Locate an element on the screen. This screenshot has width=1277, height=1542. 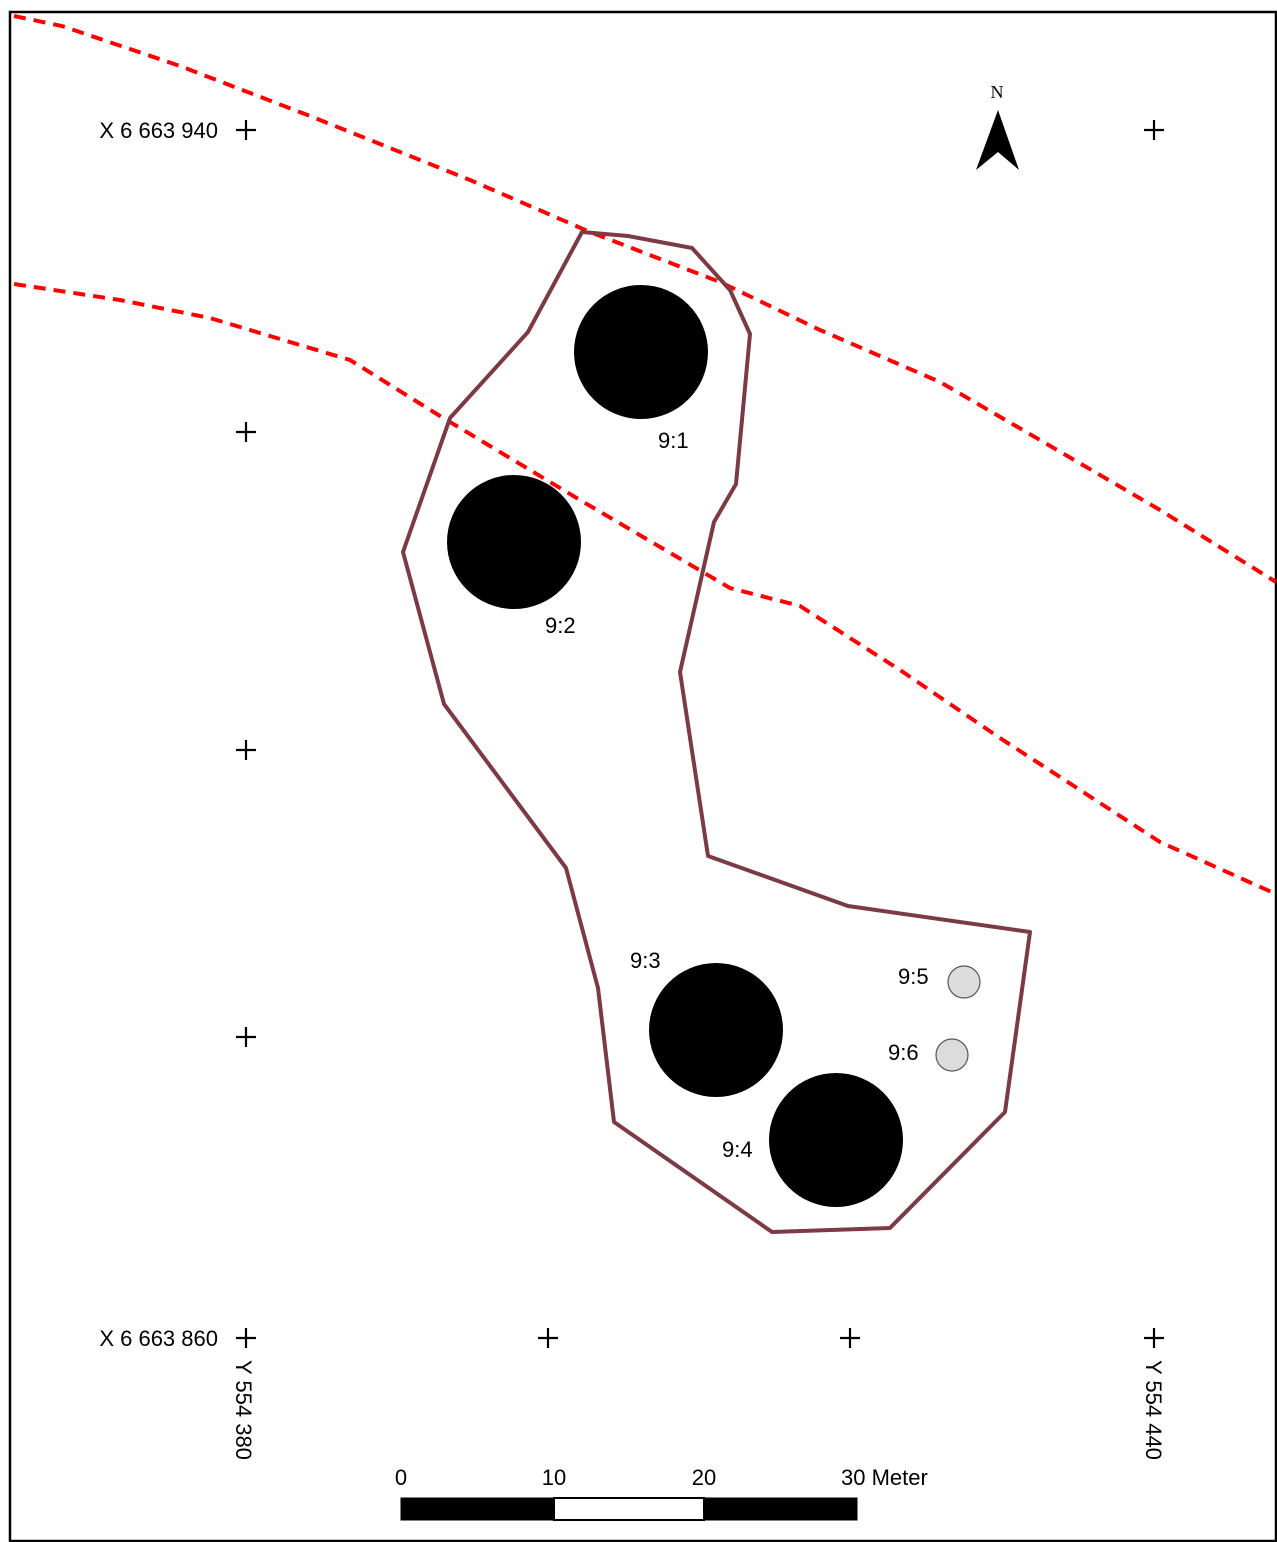
coord-label-y-right: Y 554 440 is located at coordinates (1153, 1410).